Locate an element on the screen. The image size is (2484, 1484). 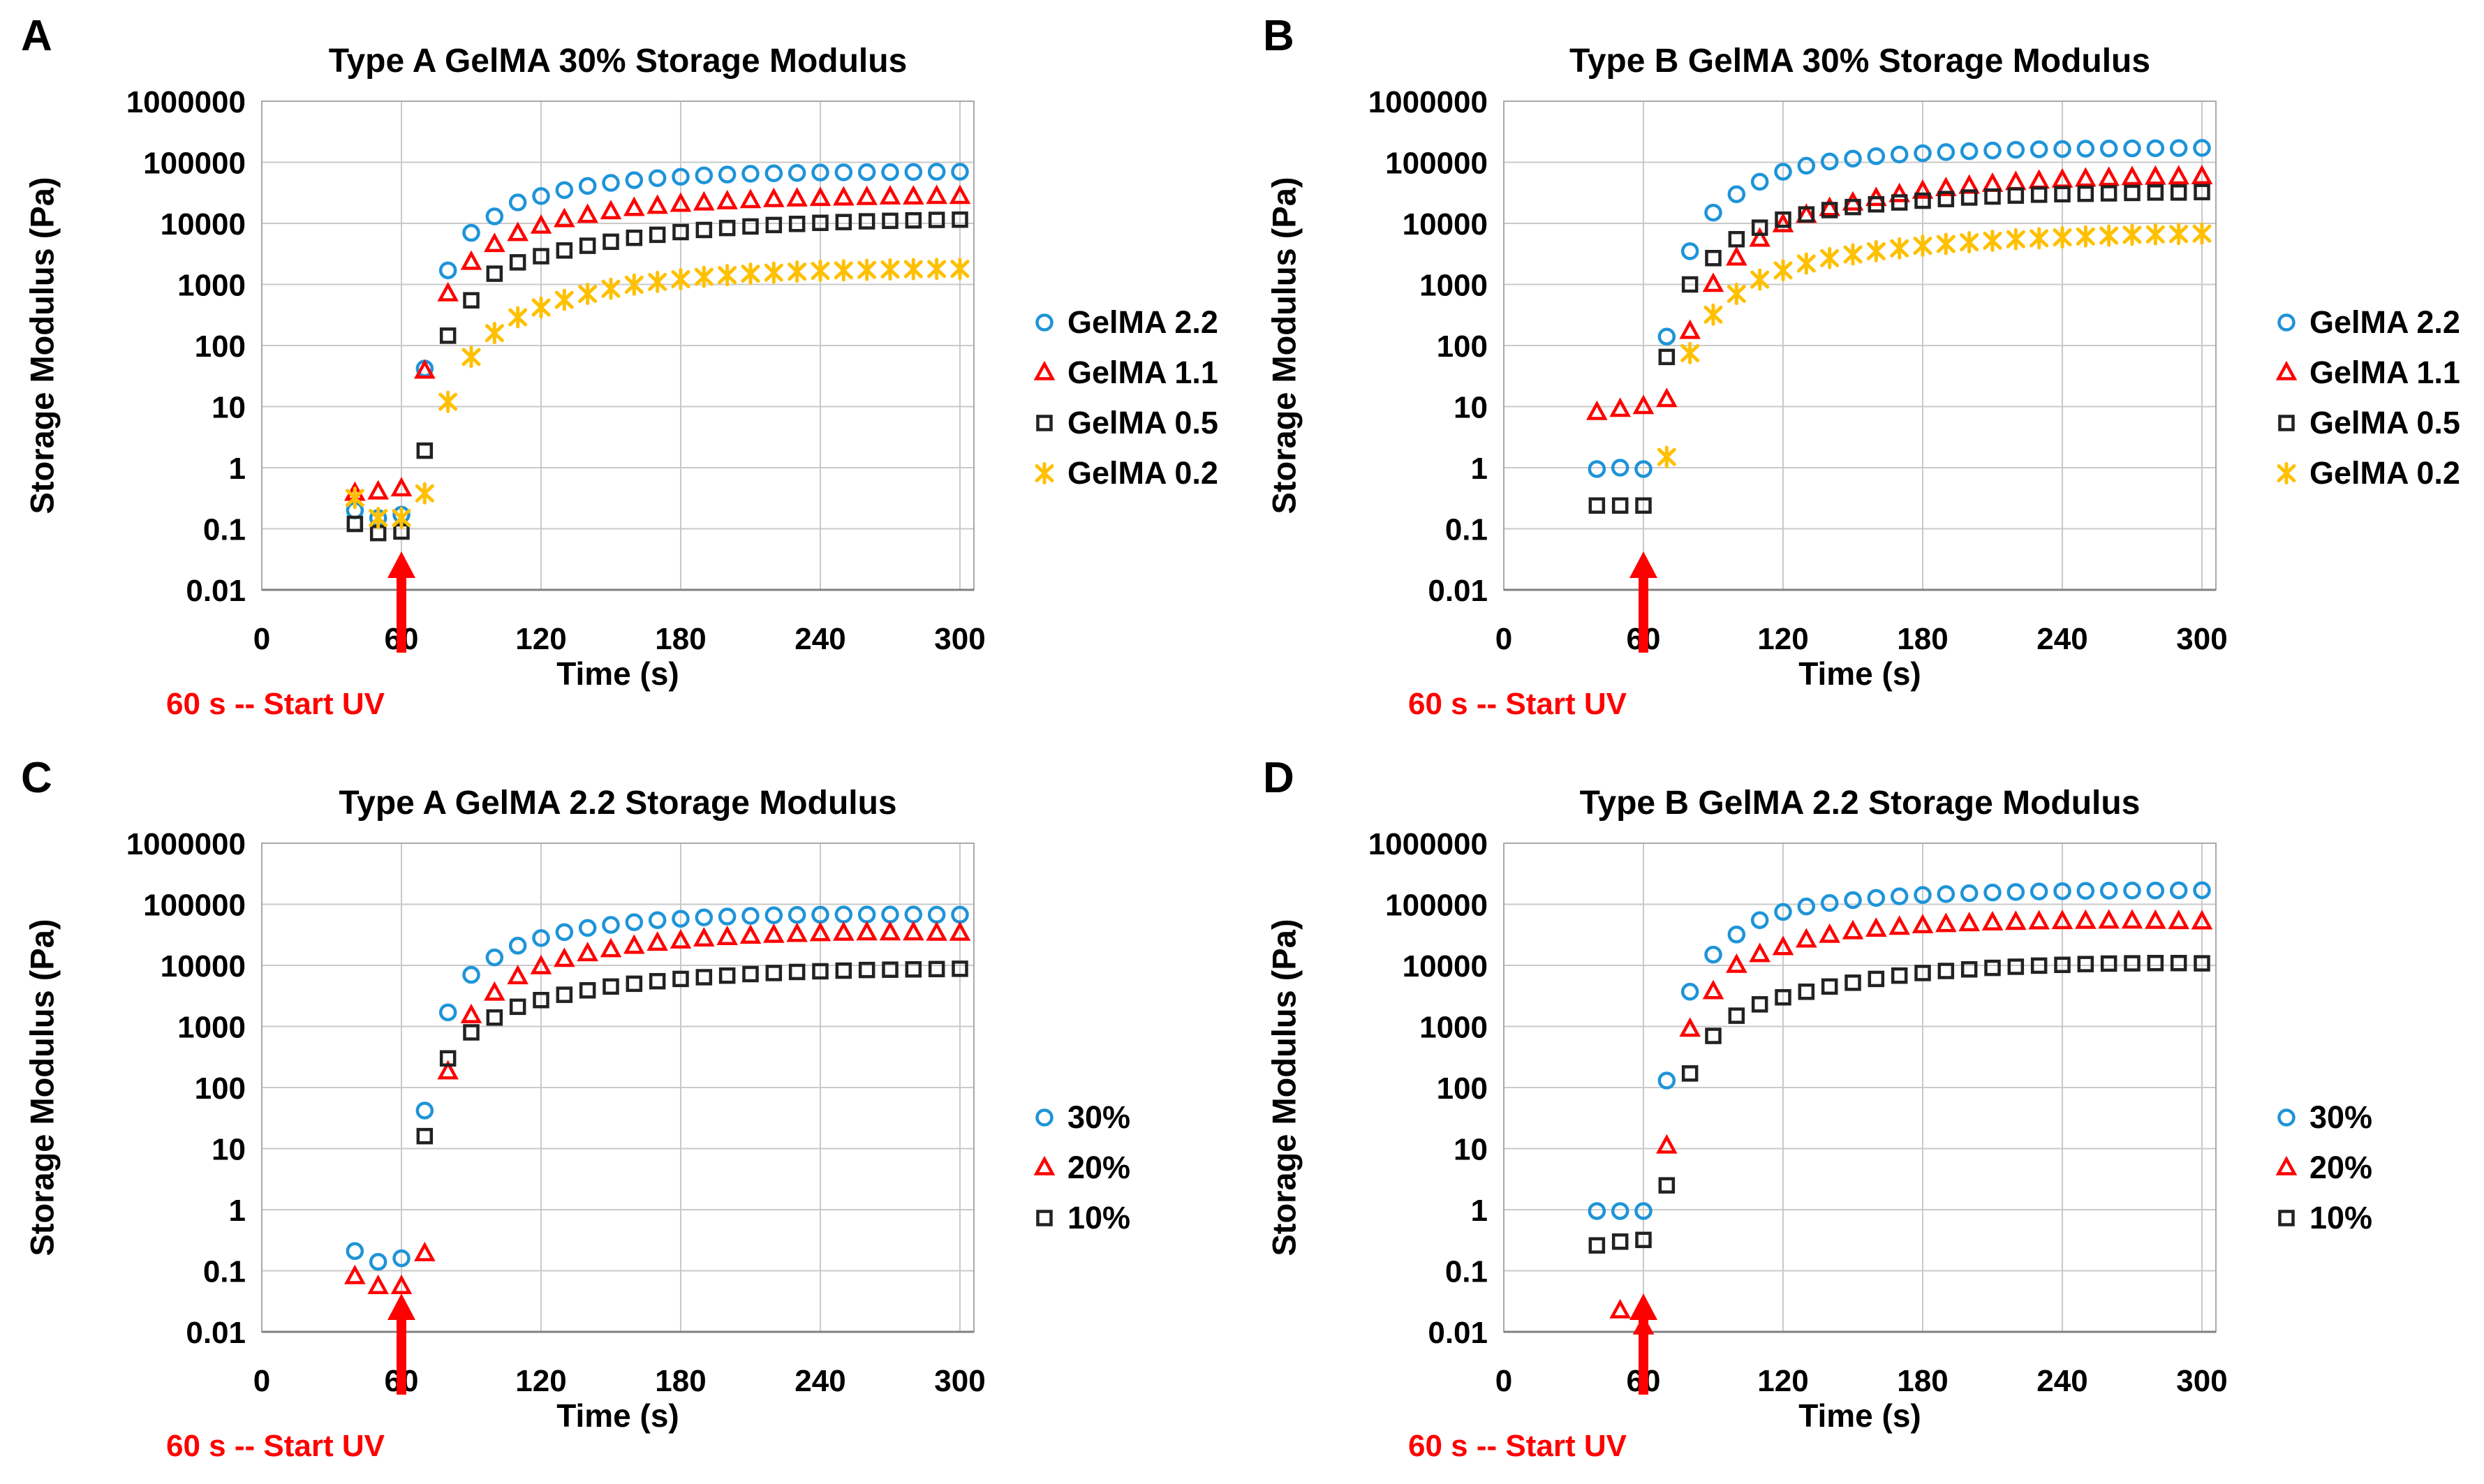
svg-text: 0 is located at coordinates (261, 1381).